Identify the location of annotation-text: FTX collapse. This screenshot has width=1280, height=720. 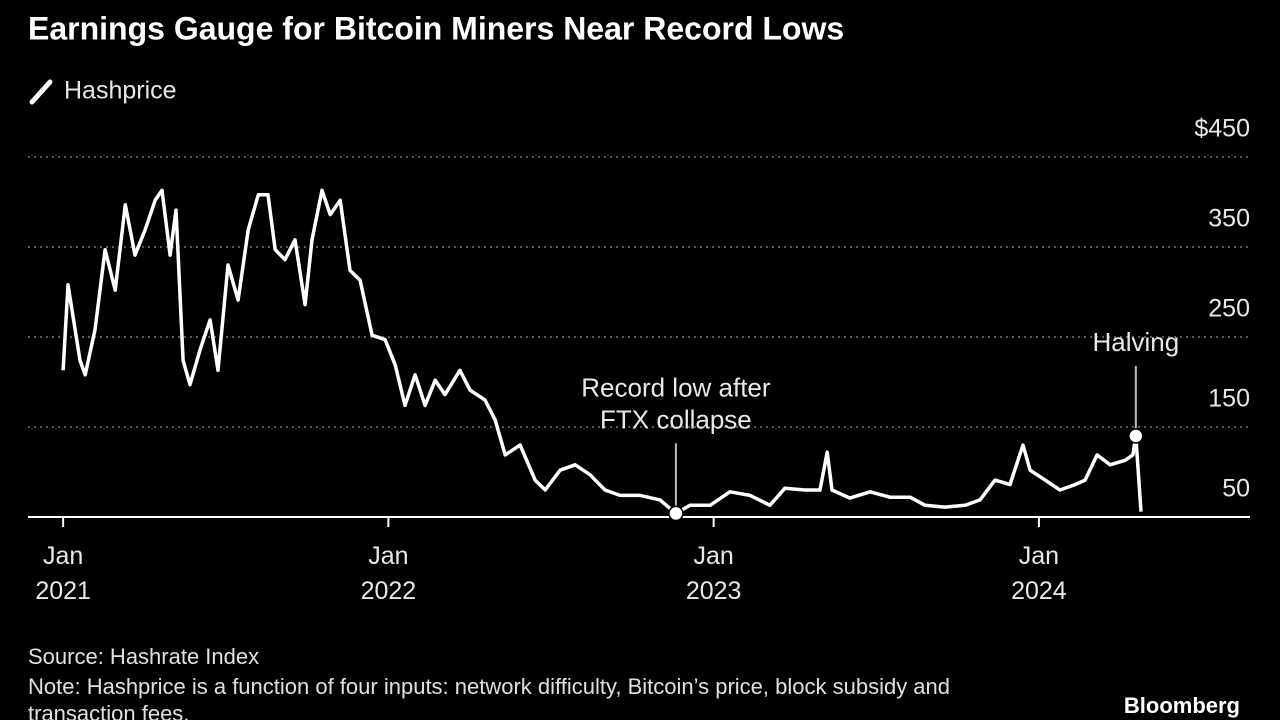
(676, 419).